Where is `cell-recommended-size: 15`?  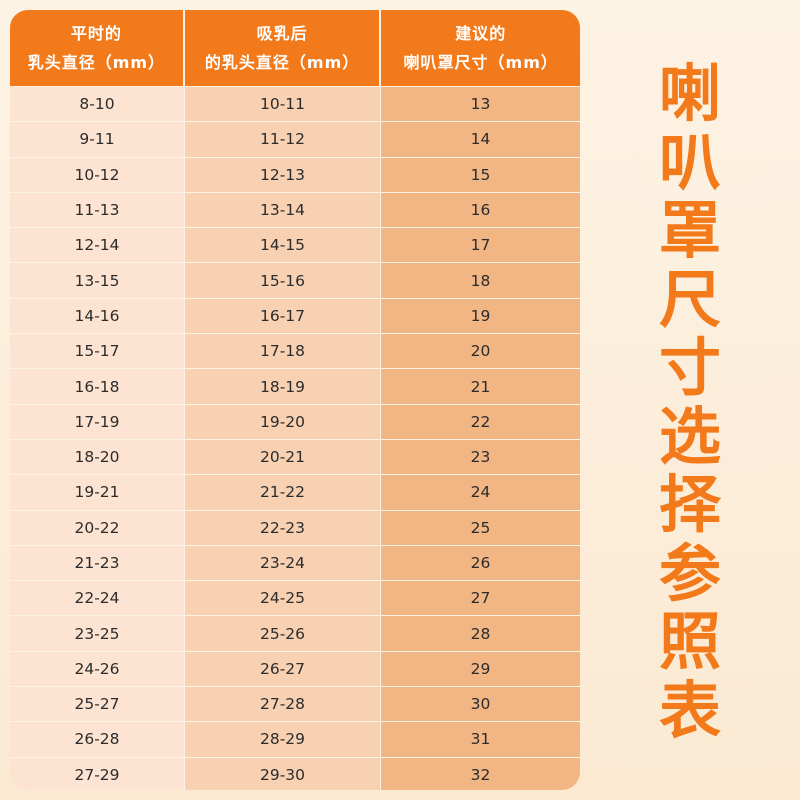 cell-recommended-size: 15 is located at coordinates (480, 174).